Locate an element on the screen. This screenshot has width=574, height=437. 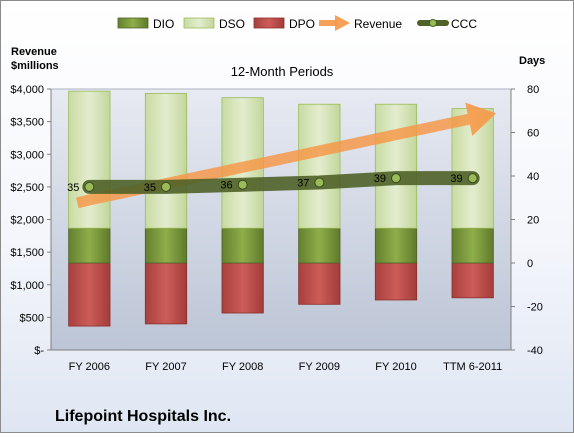
ccc-layer: 35 35 36 37 39 39 is located at coordinates (273, 182).